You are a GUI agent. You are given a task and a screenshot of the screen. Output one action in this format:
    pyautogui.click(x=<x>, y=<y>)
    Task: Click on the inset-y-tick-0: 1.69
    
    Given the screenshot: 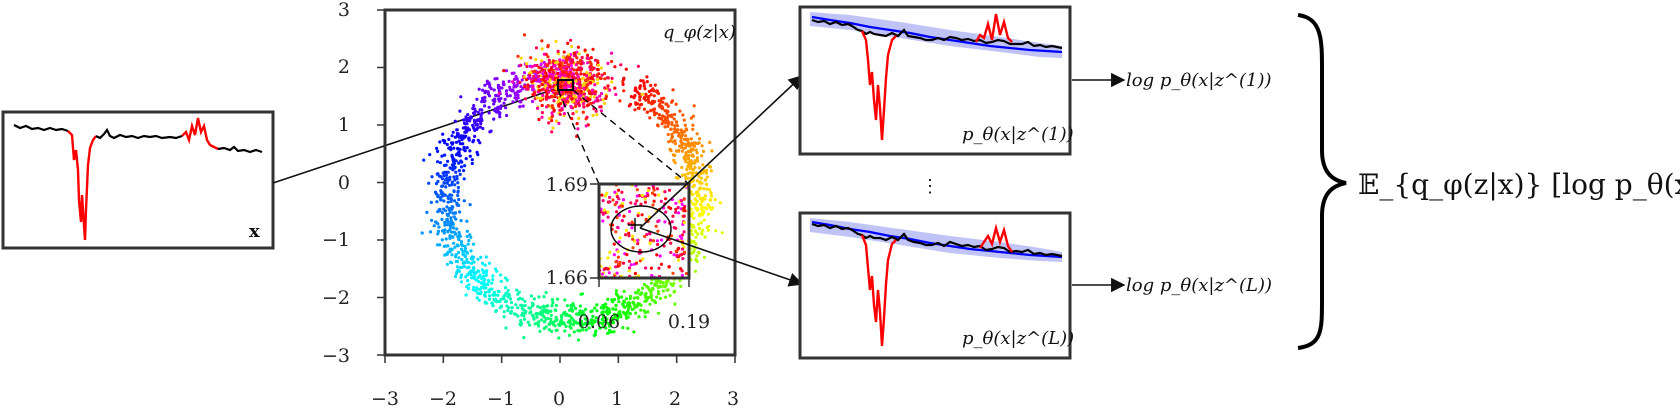 What is the action you would take?
    pyautogui.click(x=567, y=185)
    